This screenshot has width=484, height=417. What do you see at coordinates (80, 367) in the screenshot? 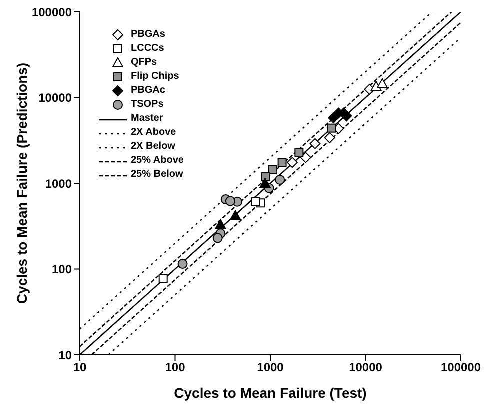
I see `x-tick-label: 10` at bounding box center [80, 367].